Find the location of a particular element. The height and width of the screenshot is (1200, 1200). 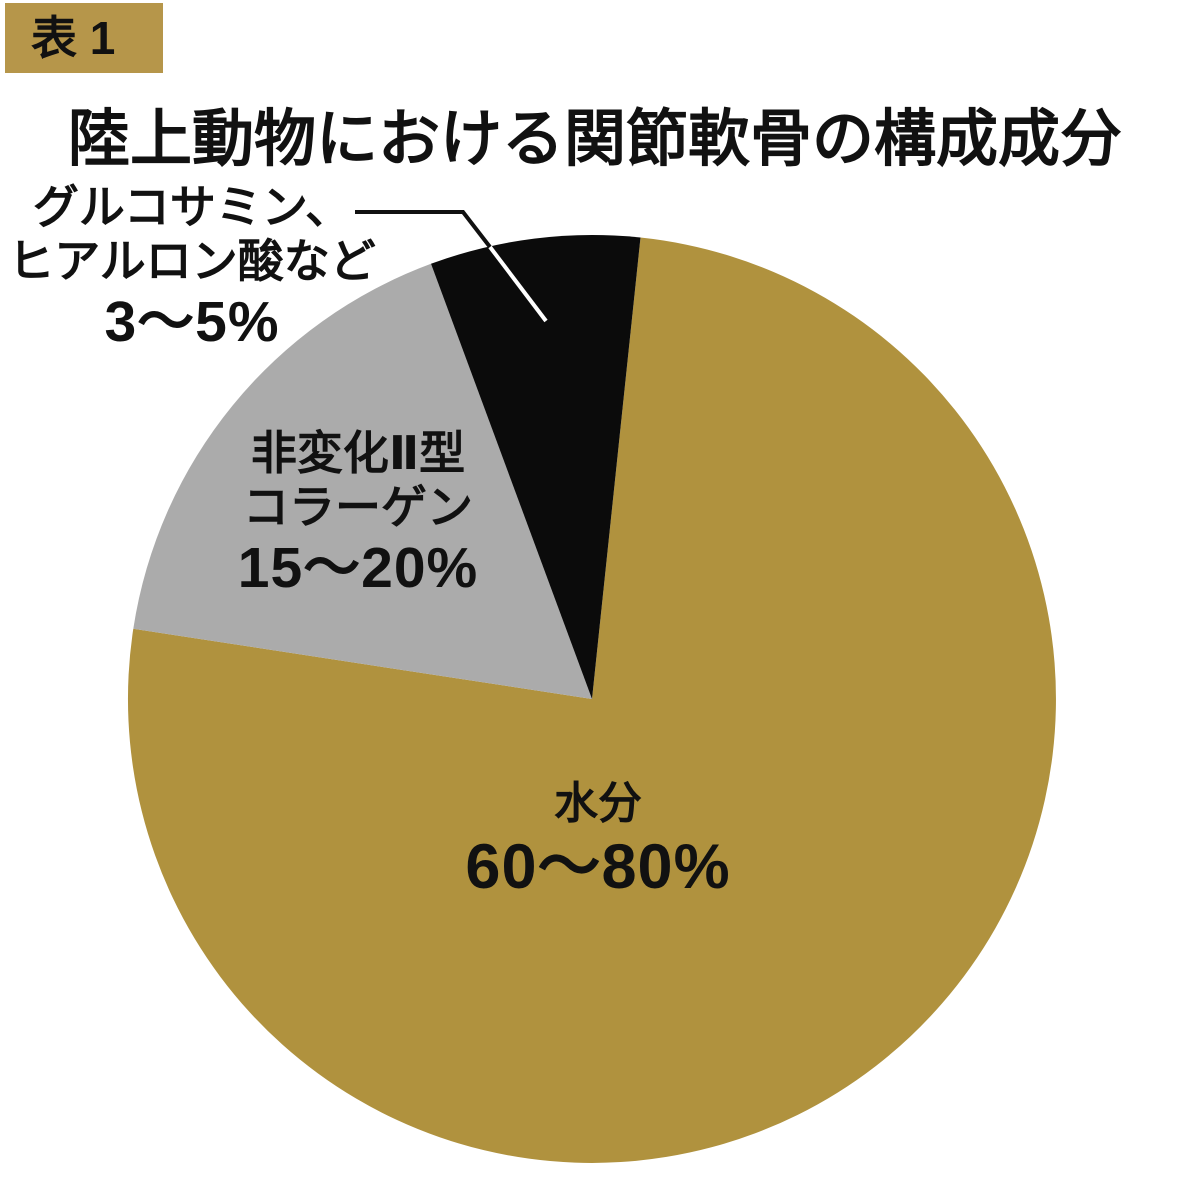

slice-label-glucosamine: グルコサミン、 ヒアルロン酸など 3～5% is located at coordinates (192, 268).